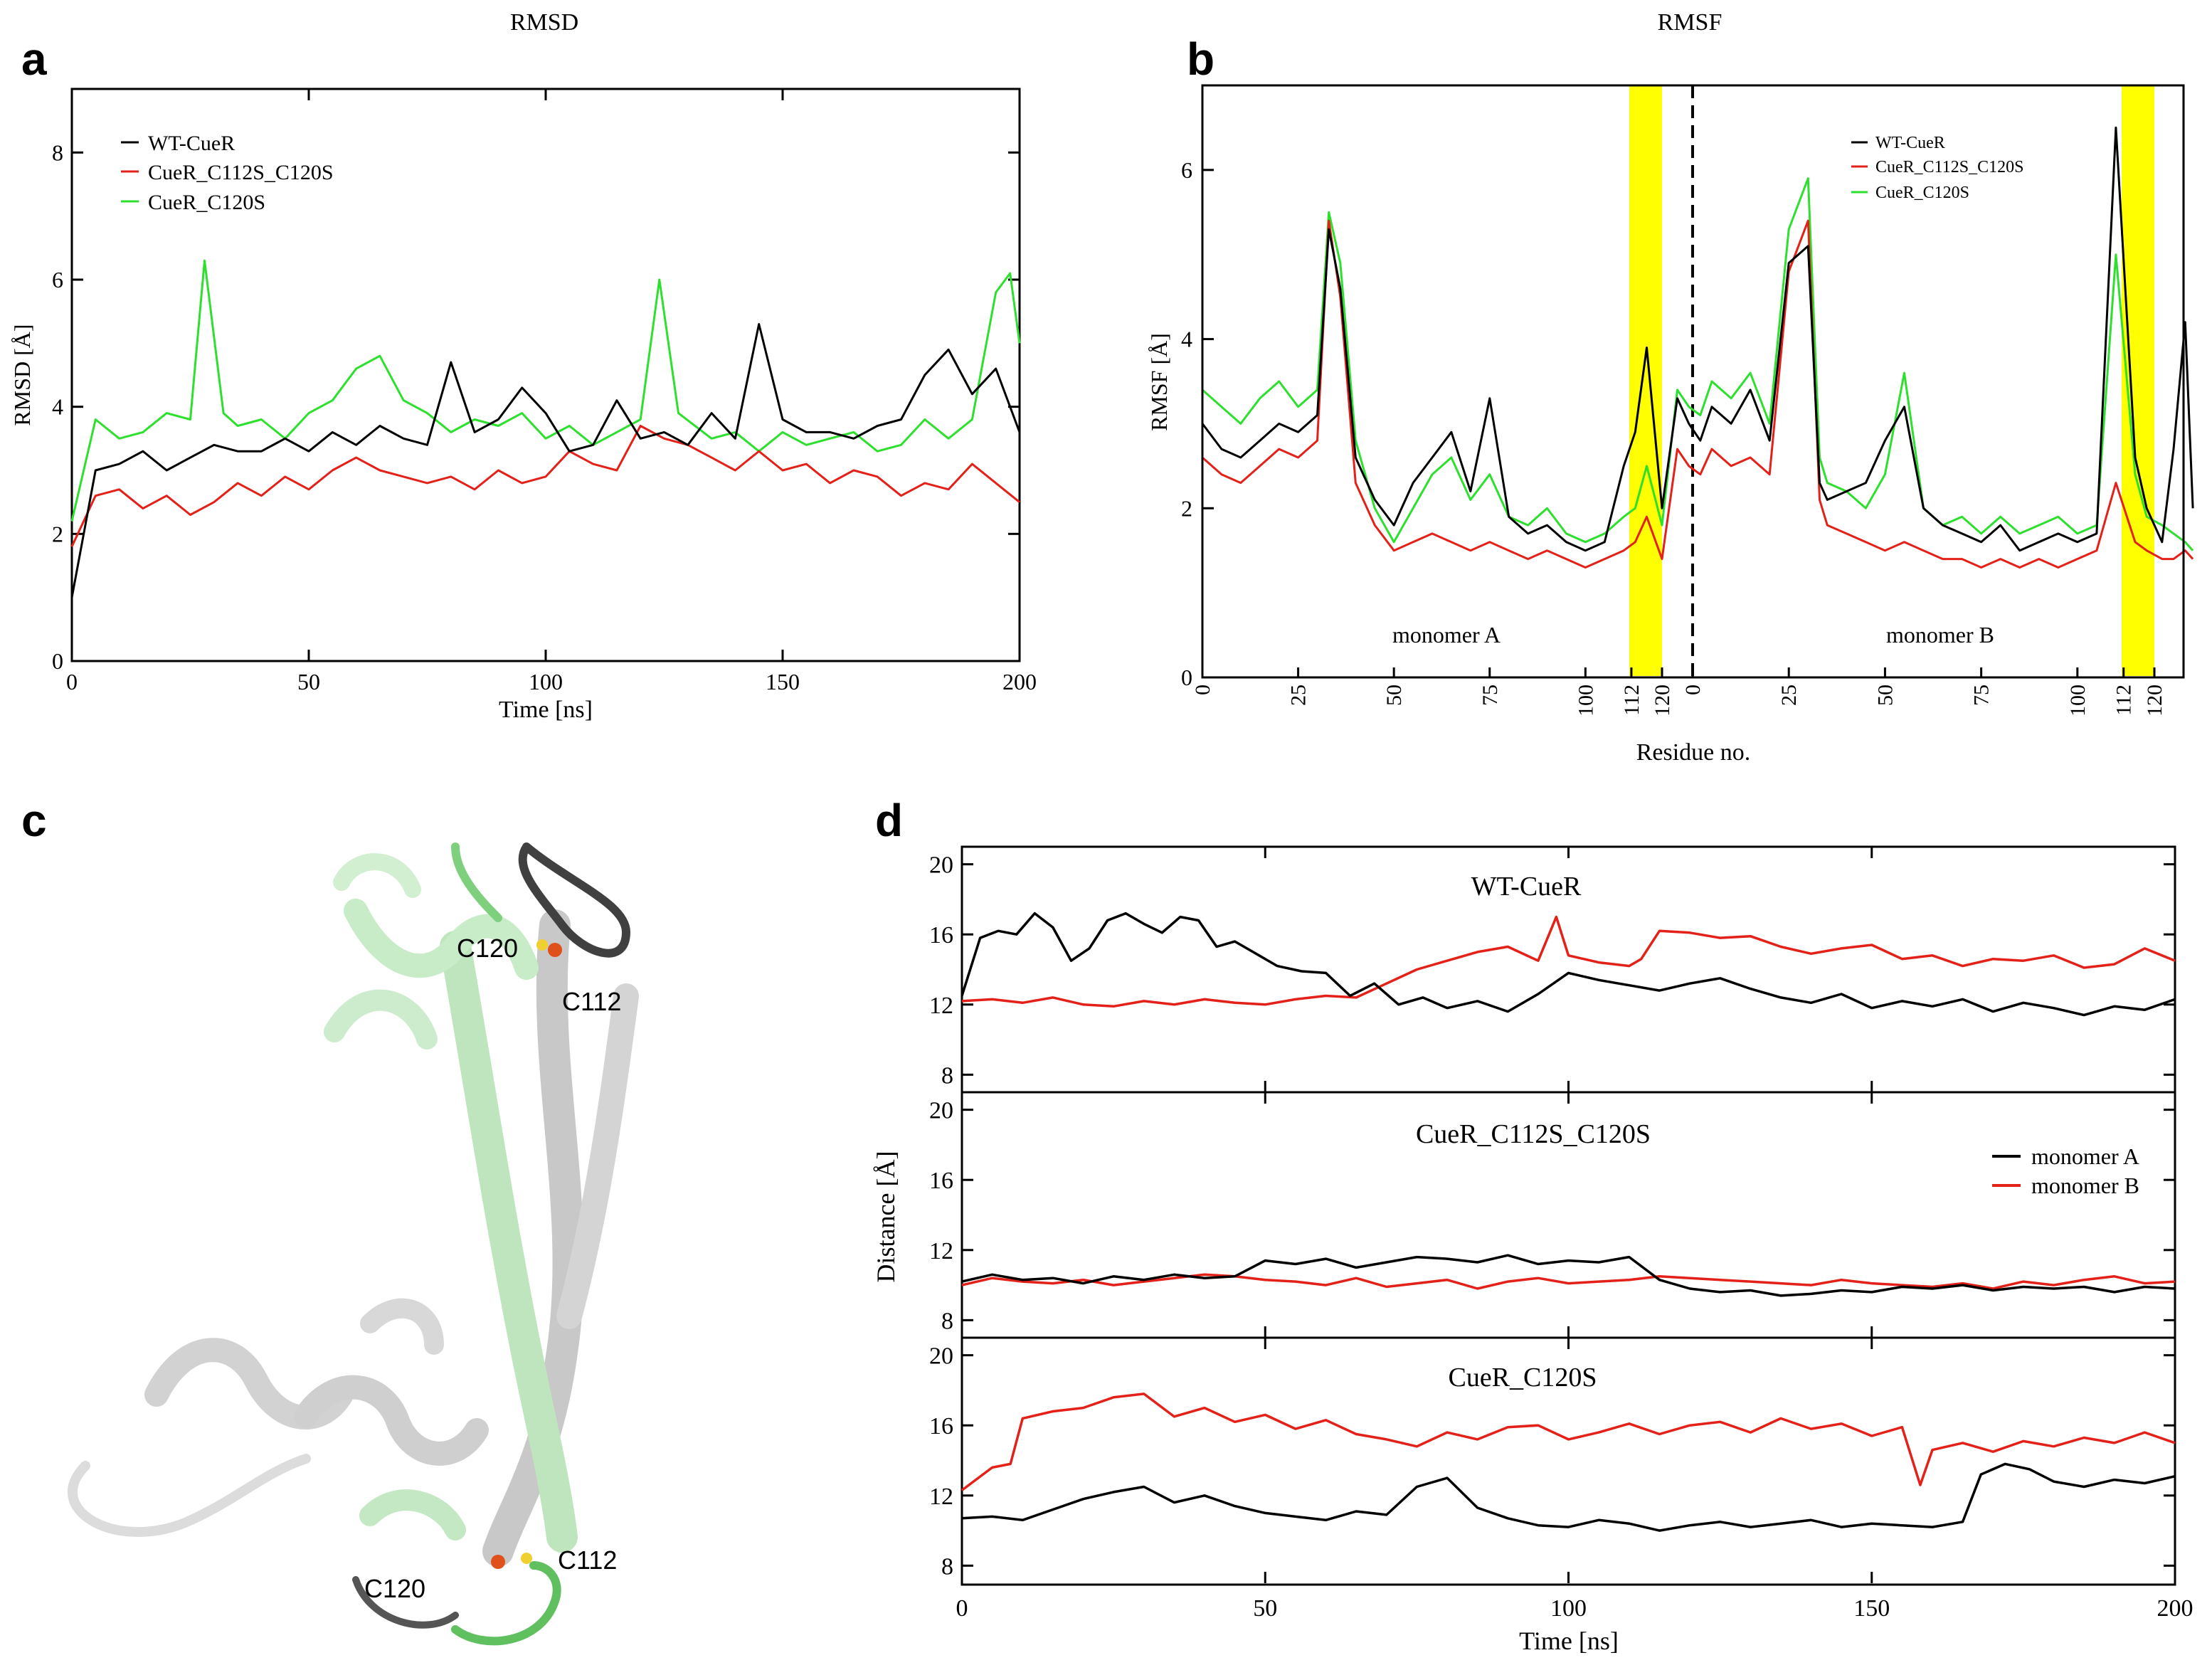 This screenshot has height=1670, width=2212. I want to click on panel-letter-d: d, so click(889, 820).